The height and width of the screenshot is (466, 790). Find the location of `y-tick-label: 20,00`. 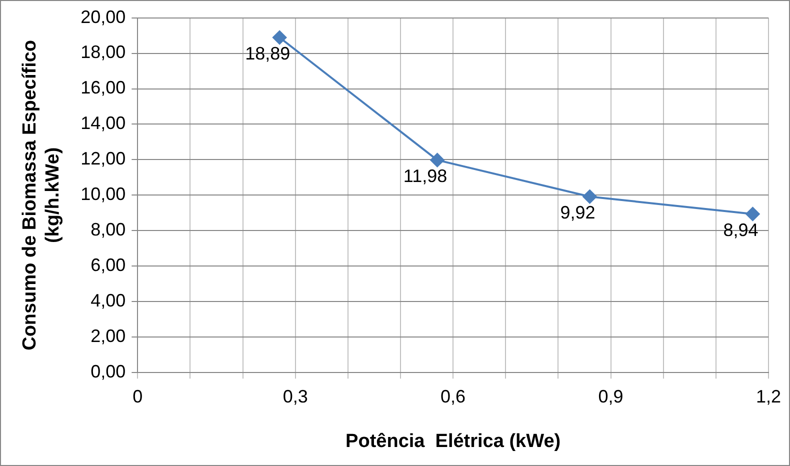

y-tick-label: 20,00 is located at coordinates (103, 16).